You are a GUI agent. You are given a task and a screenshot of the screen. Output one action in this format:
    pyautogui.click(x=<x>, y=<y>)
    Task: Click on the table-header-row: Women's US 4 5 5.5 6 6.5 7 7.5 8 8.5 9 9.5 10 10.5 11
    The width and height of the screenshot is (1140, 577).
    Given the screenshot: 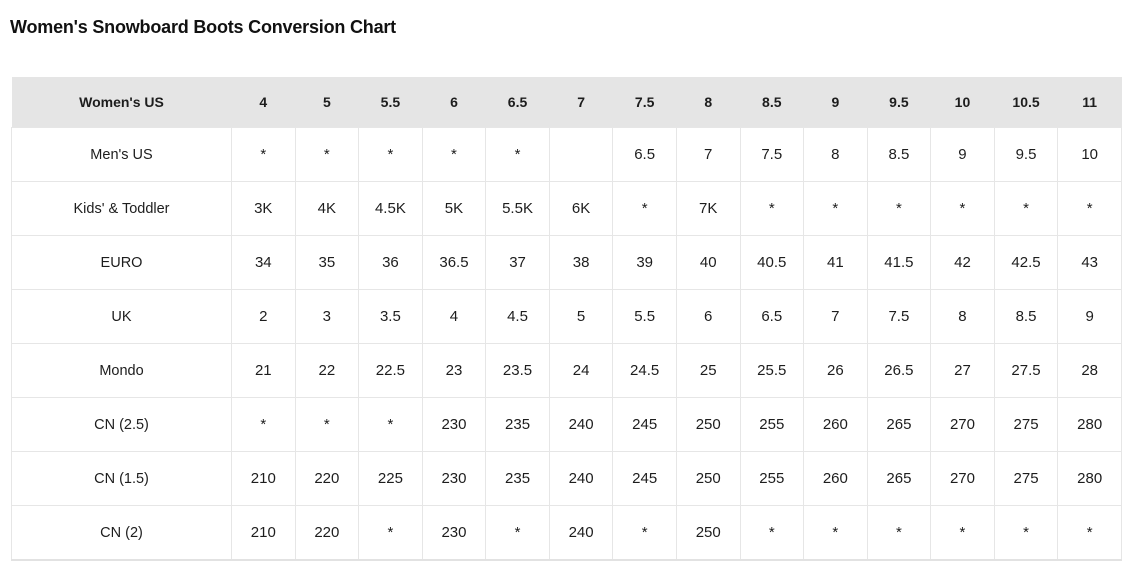 What is the action you would take?
    pyautogui.click(x=566, y=102)
    